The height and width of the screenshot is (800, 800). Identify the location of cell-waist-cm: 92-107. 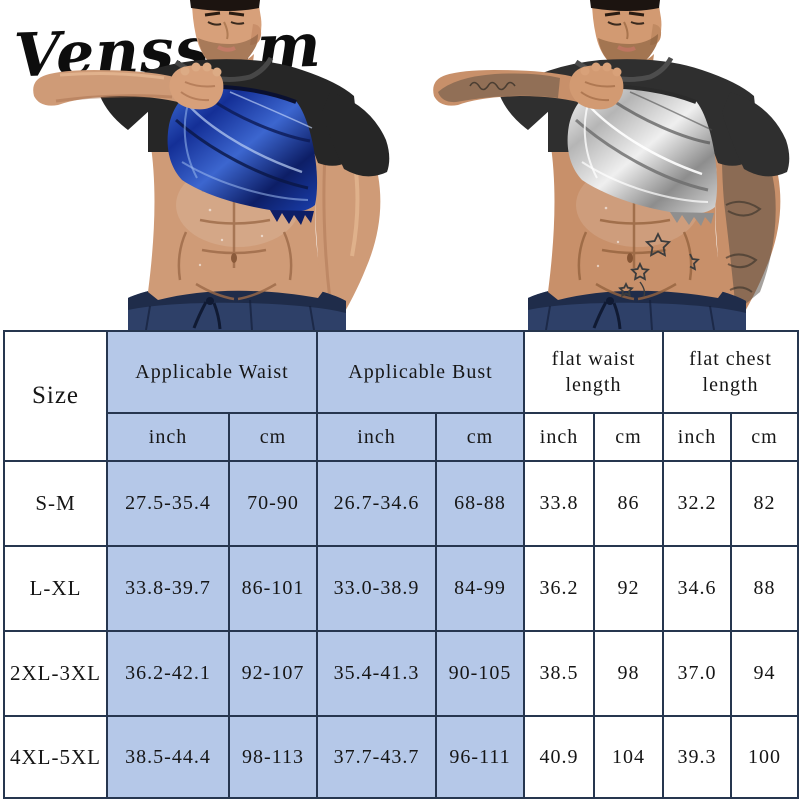
(273, 673).